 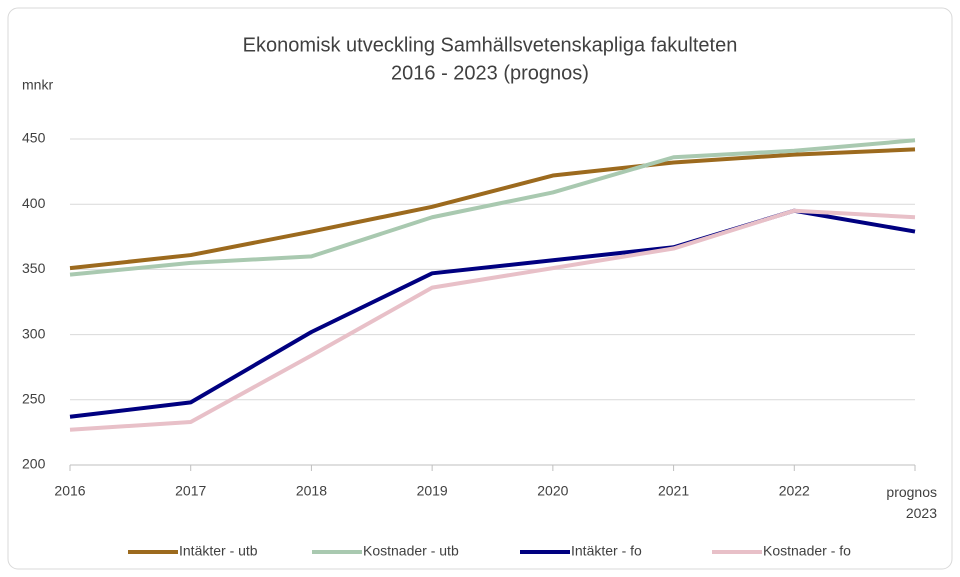 I want to click on y-tick-label: 250, so click(x=34, y=399).